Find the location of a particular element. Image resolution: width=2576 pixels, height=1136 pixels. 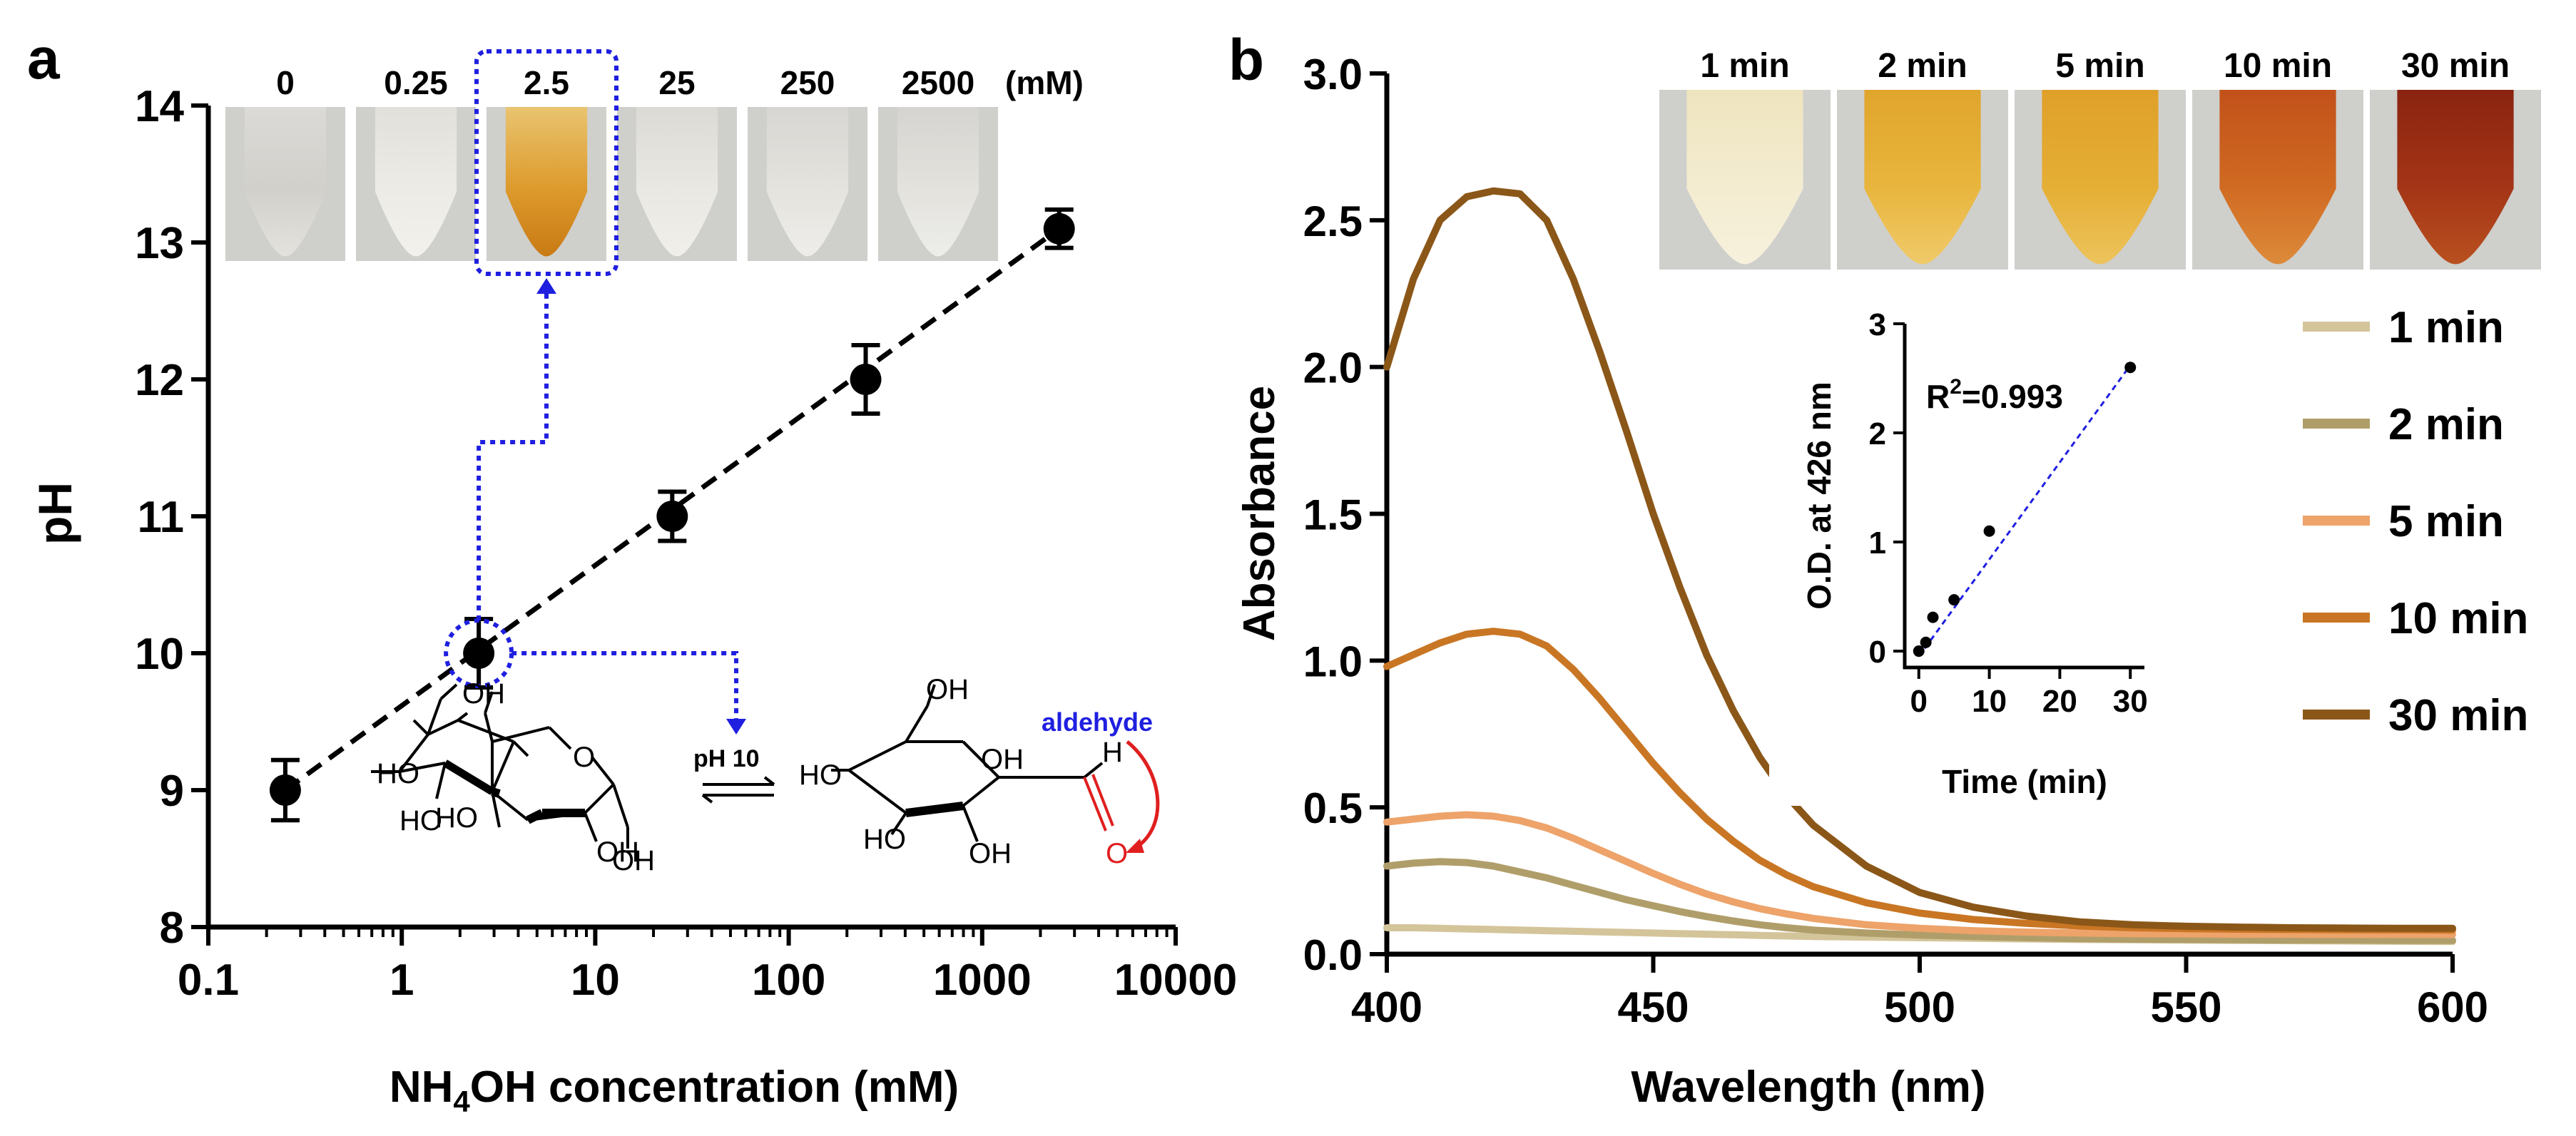

callout-line-right is located at coordinates (624, 685).